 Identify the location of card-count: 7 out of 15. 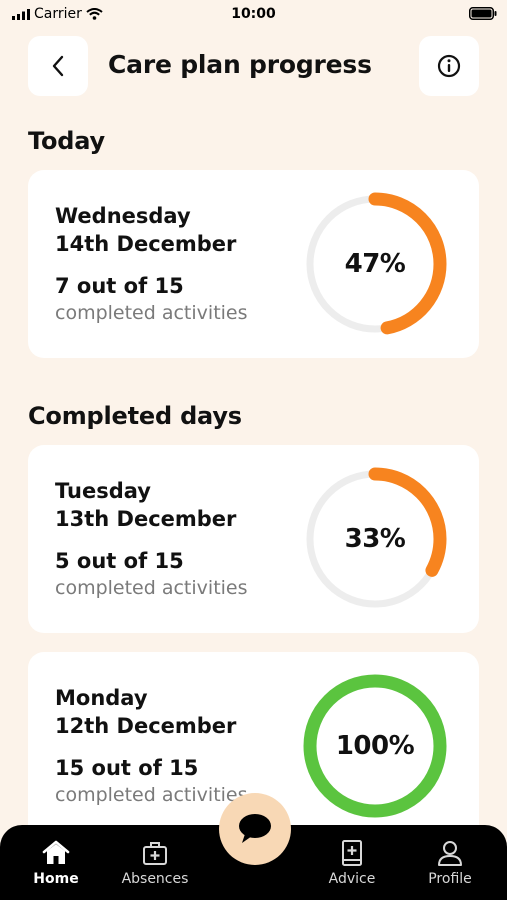
(119, 286).